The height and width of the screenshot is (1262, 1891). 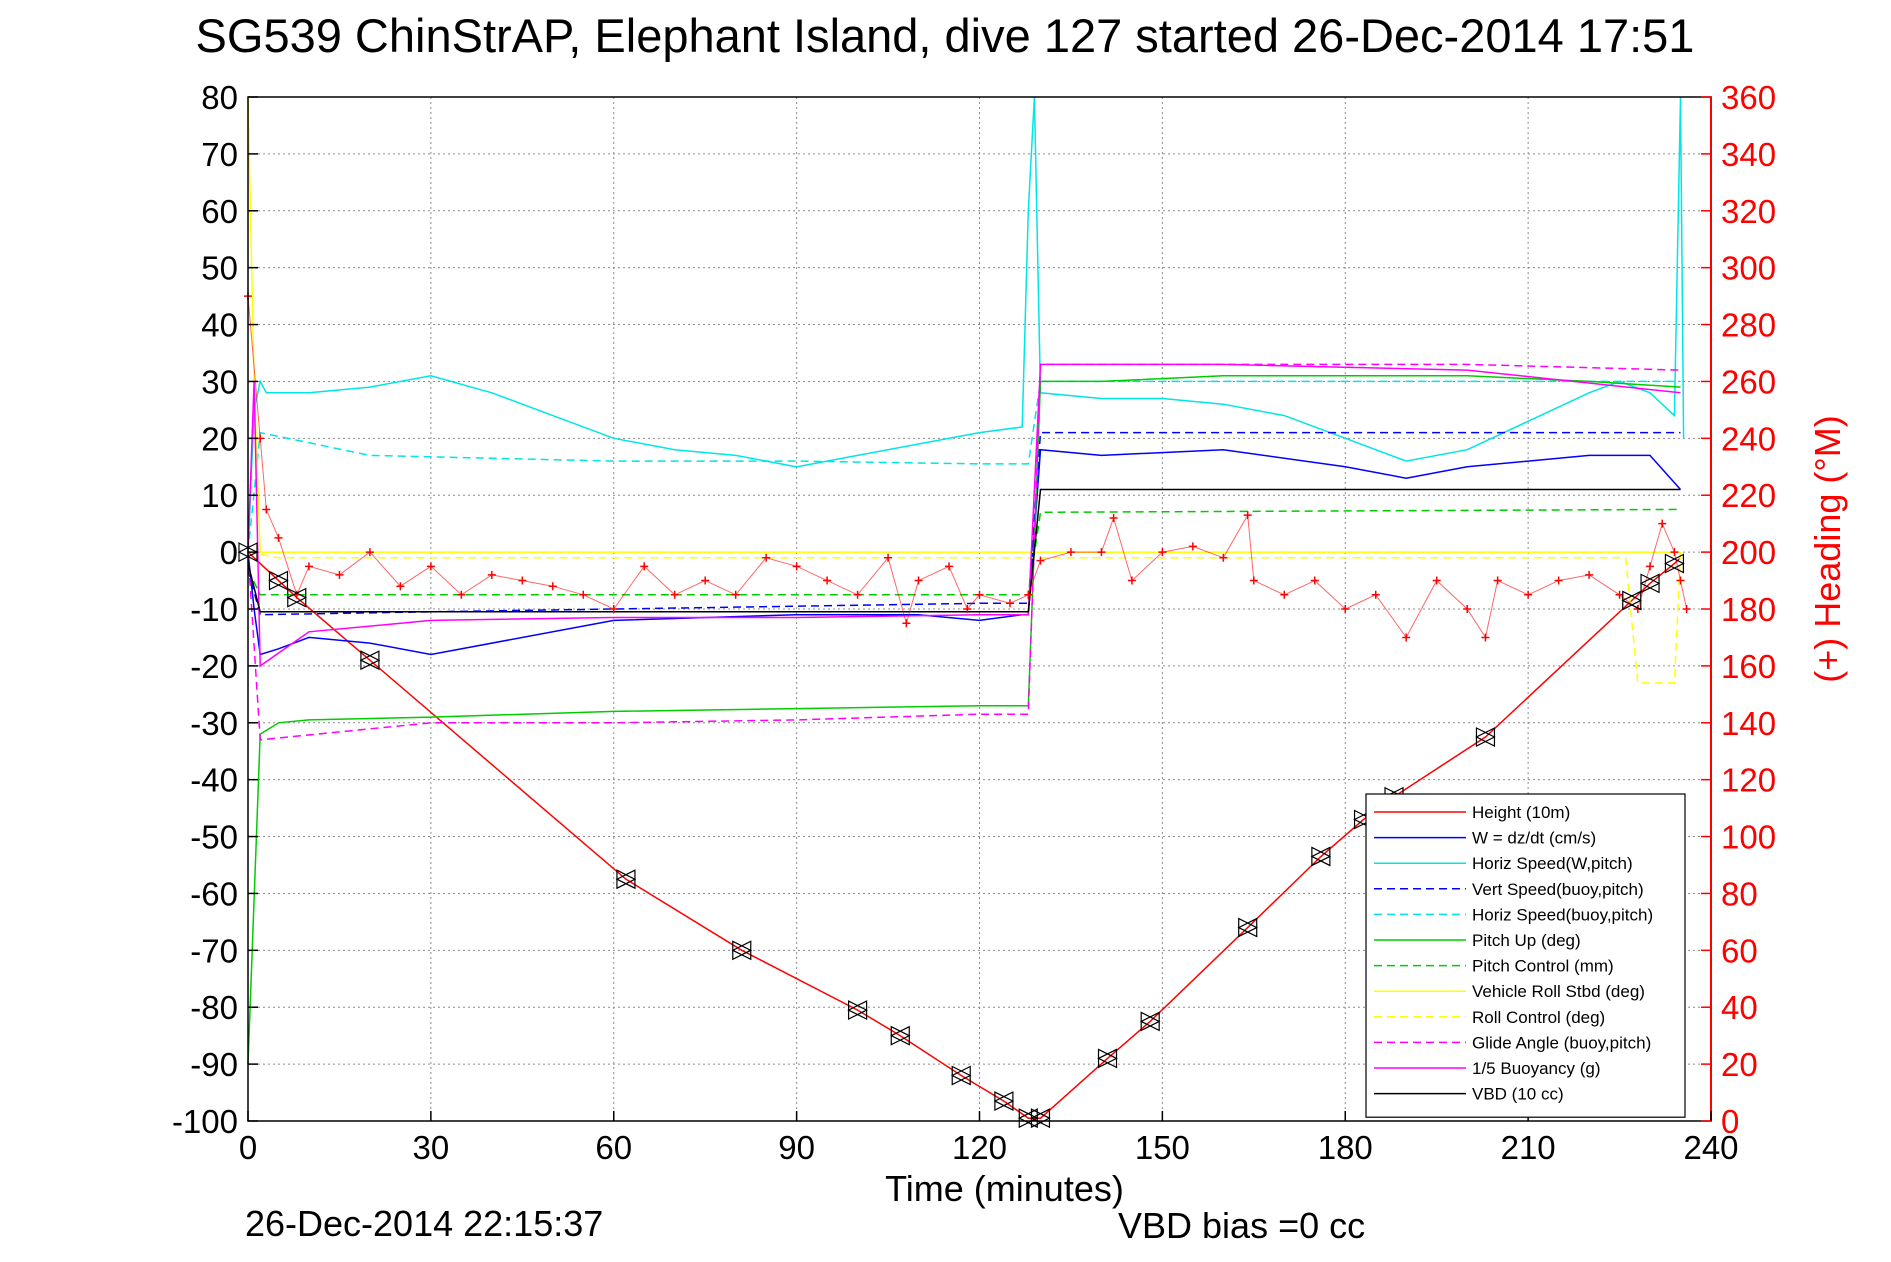 I want to click on legend-label: Horiz Speed(buoy,pitch), so click(x=1562, y=914).